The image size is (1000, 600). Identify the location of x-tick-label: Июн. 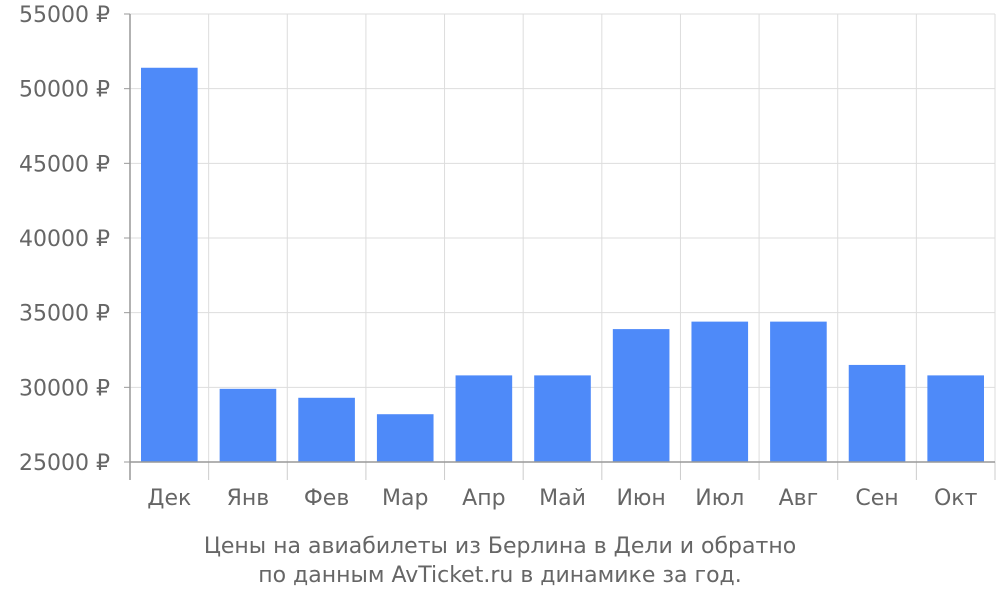
(640, 498).